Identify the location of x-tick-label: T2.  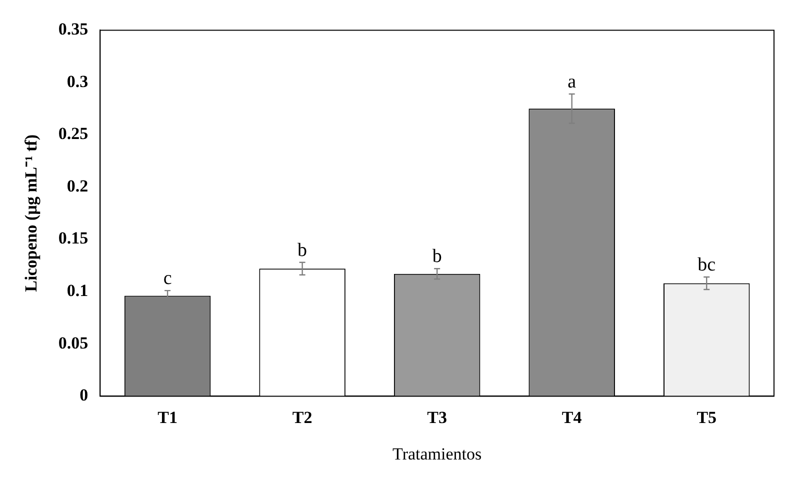
(302, 417).